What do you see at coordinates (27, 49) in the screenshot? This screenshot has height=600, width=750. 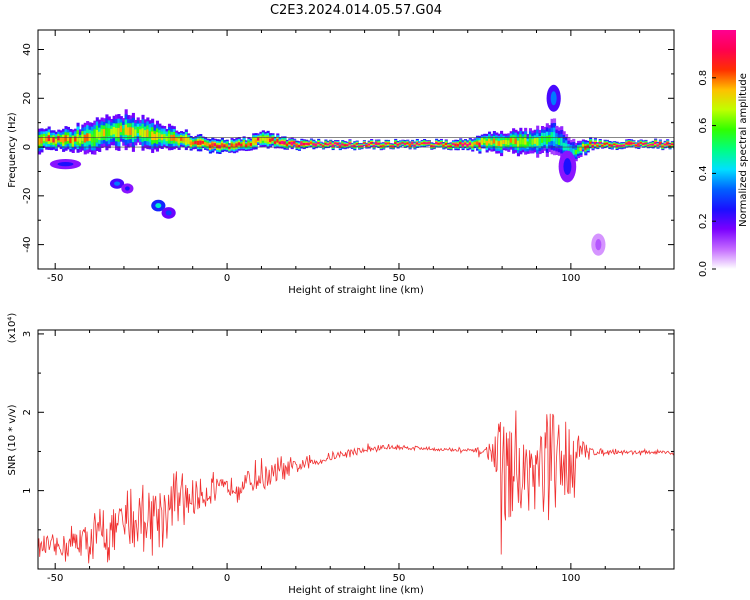 I see `y-tick-label: 40` at bounding box center [27, 49].